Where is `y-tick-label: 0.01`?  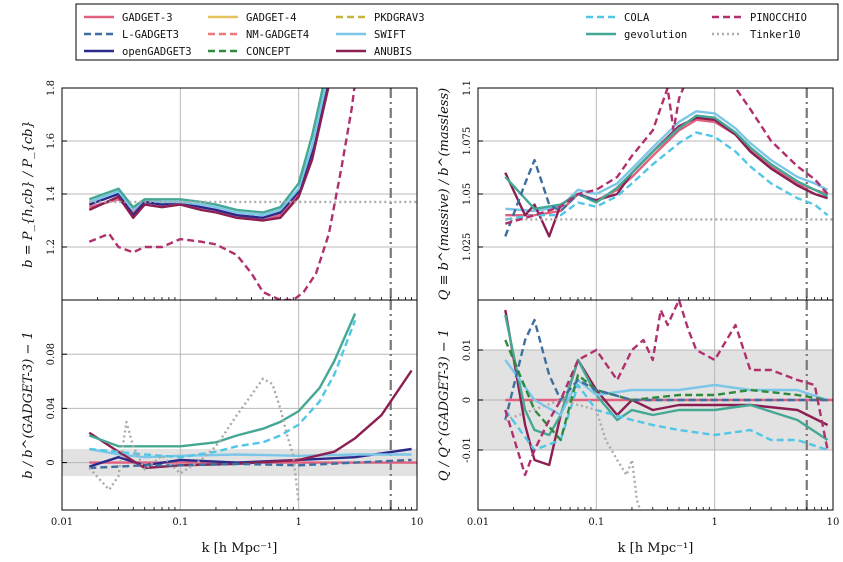 y-tick-label: 0.01 is located at coordinates (467, 350).